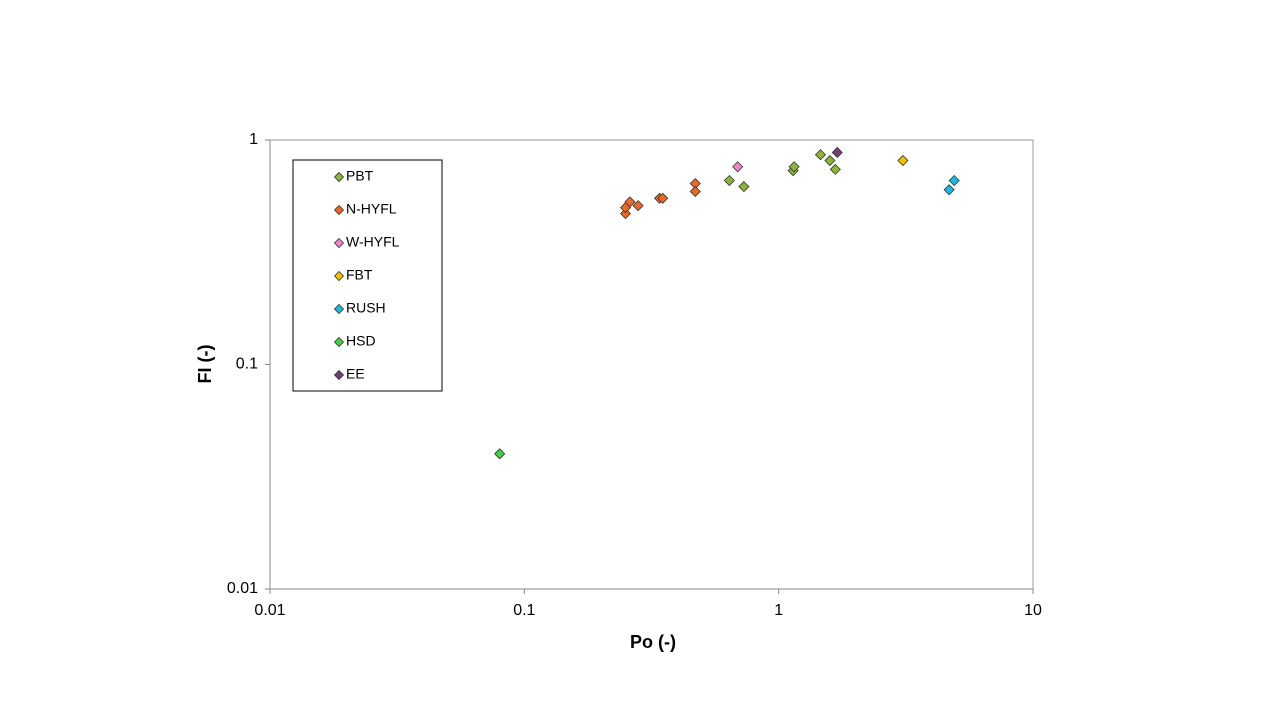  What do you see at coordinates (371, 209) in the screenshot?
I see `legend-label: N-HYFL` at bounding box center [371, 209].